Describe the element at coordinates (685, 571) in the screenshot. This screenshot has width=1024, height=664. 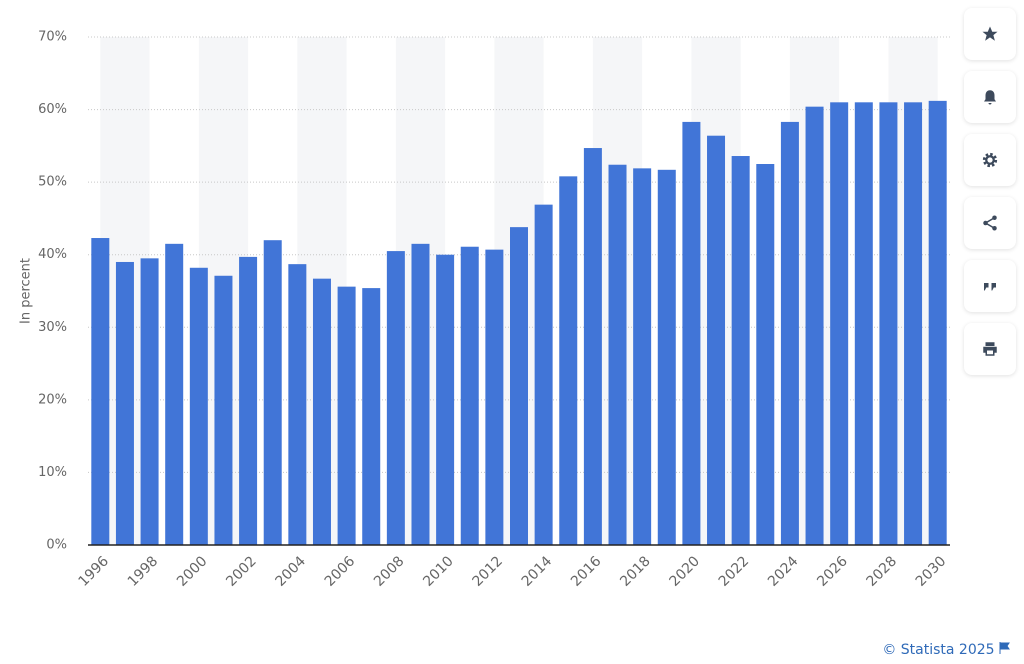
I see `x-tick-label: 2020` at that location.